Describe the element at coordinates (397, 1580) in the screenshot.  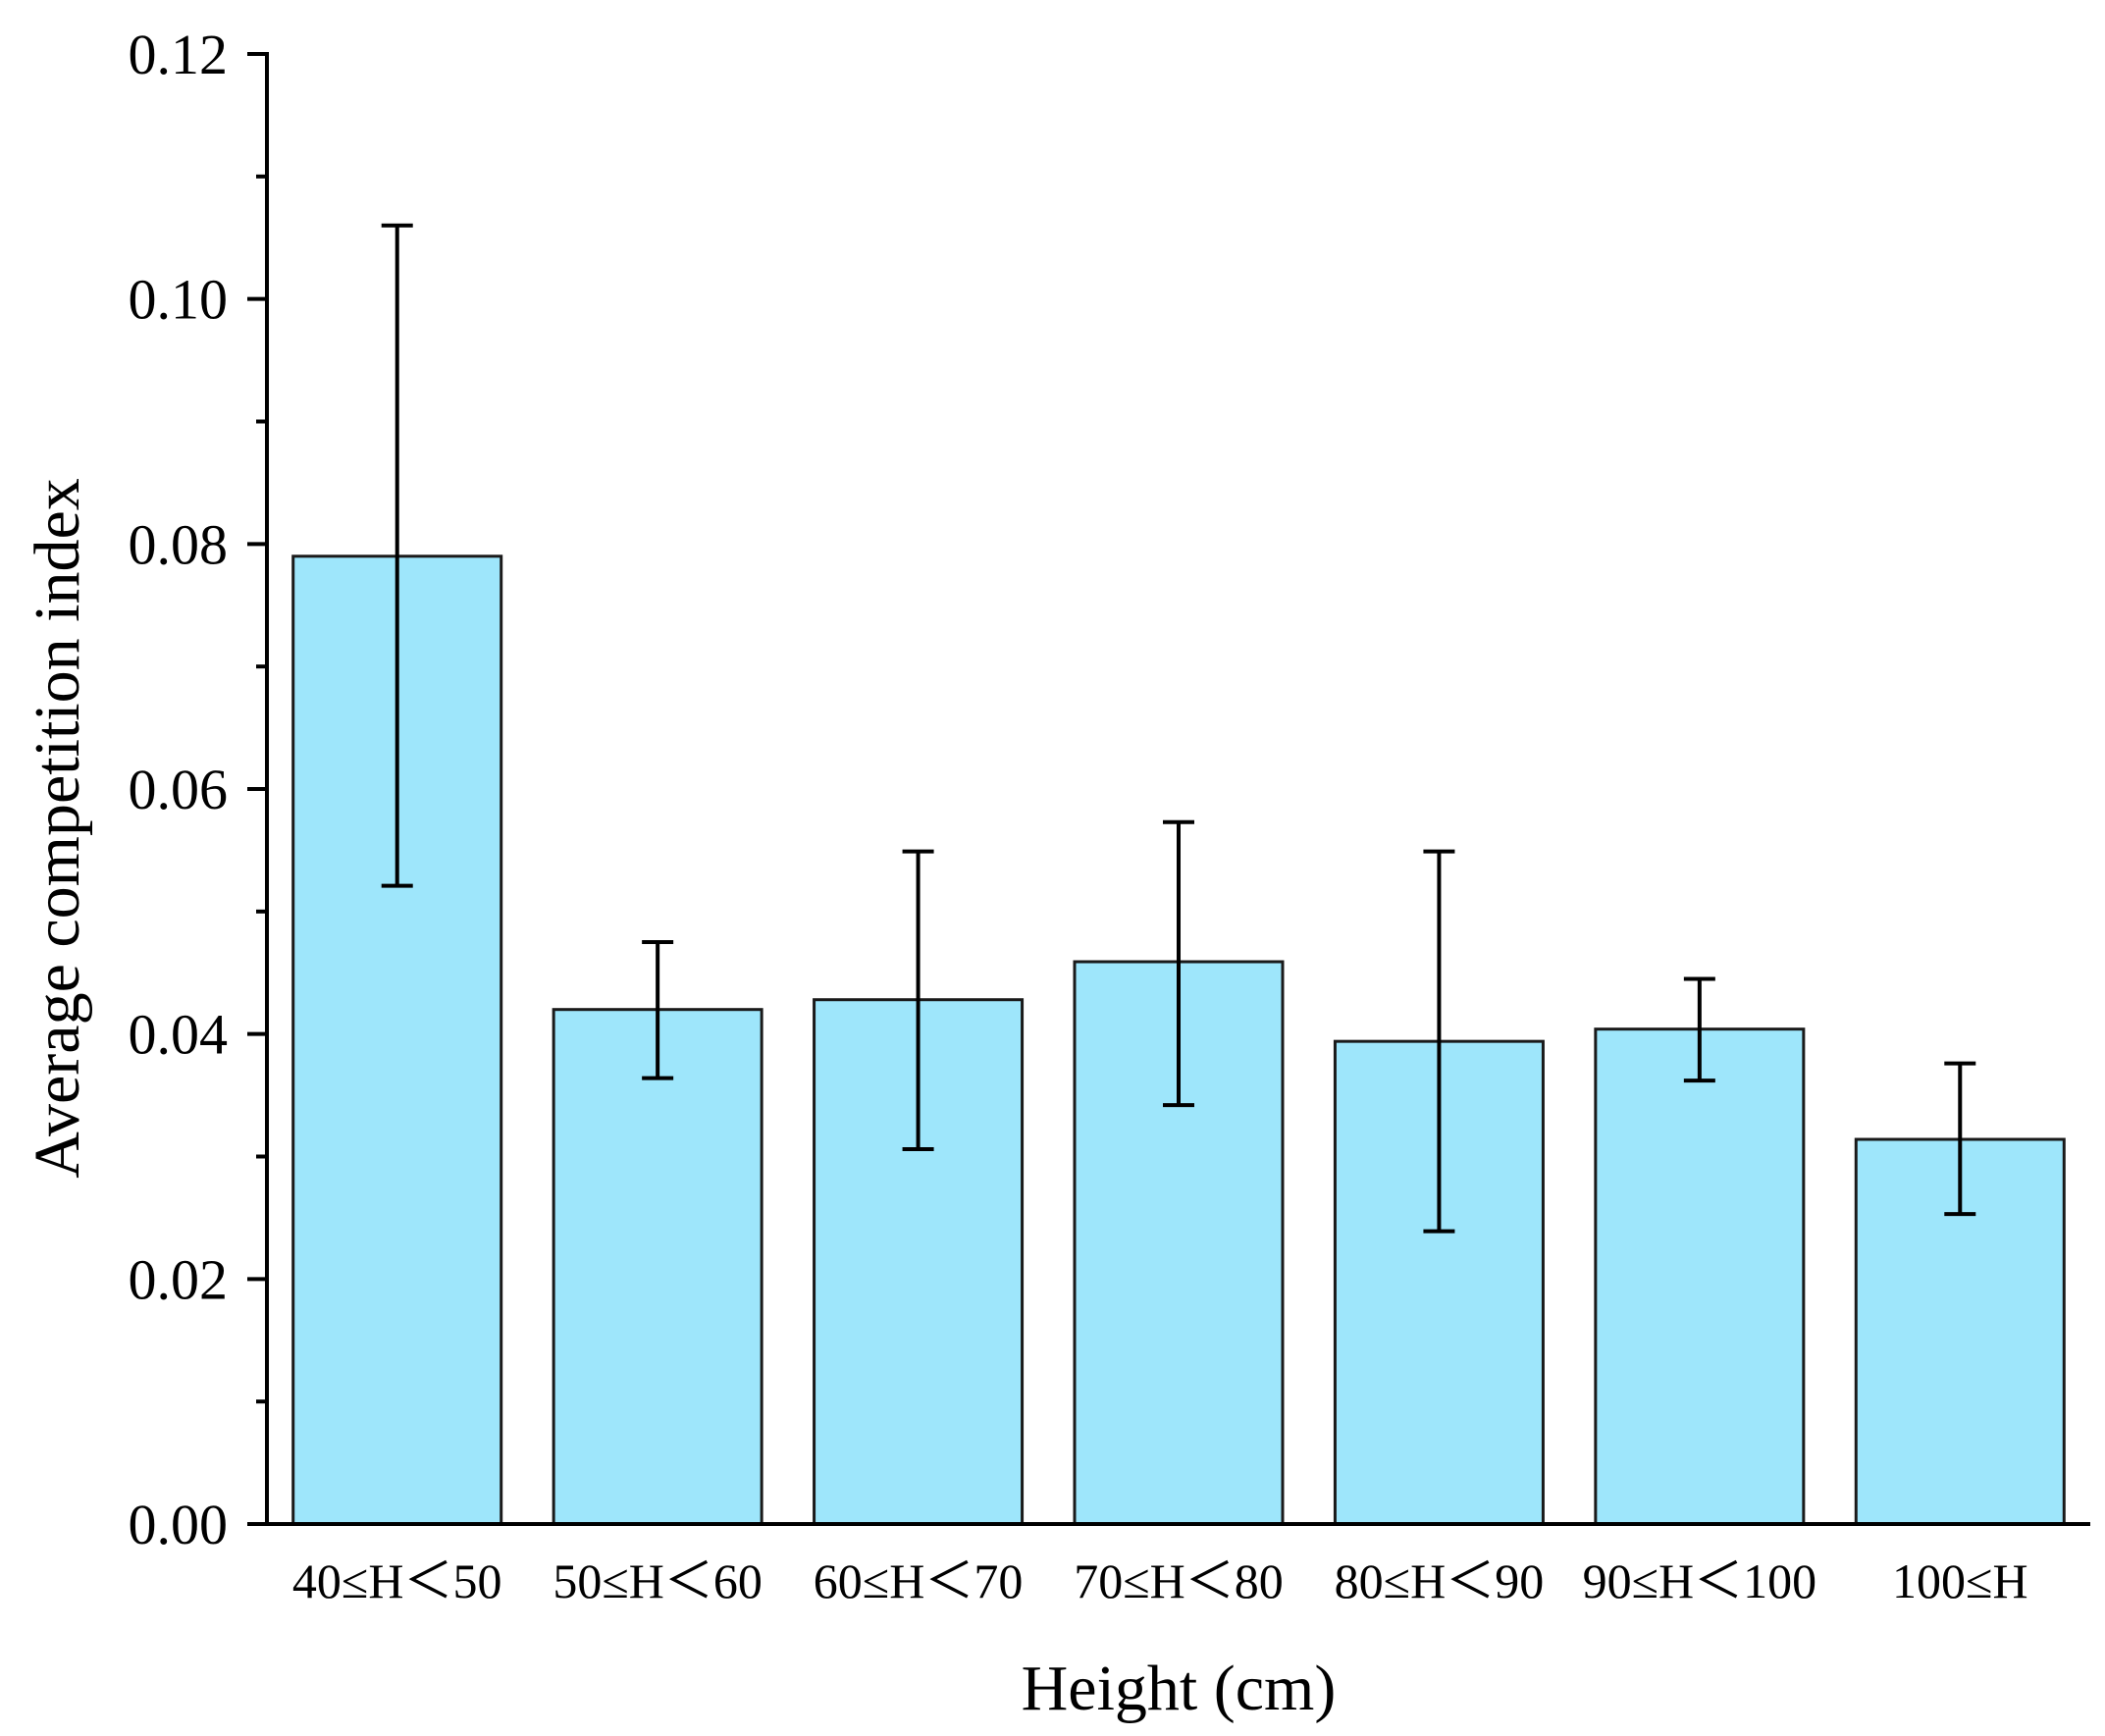
I see `x-tick-label-1: 40≤H＜50` at that location.